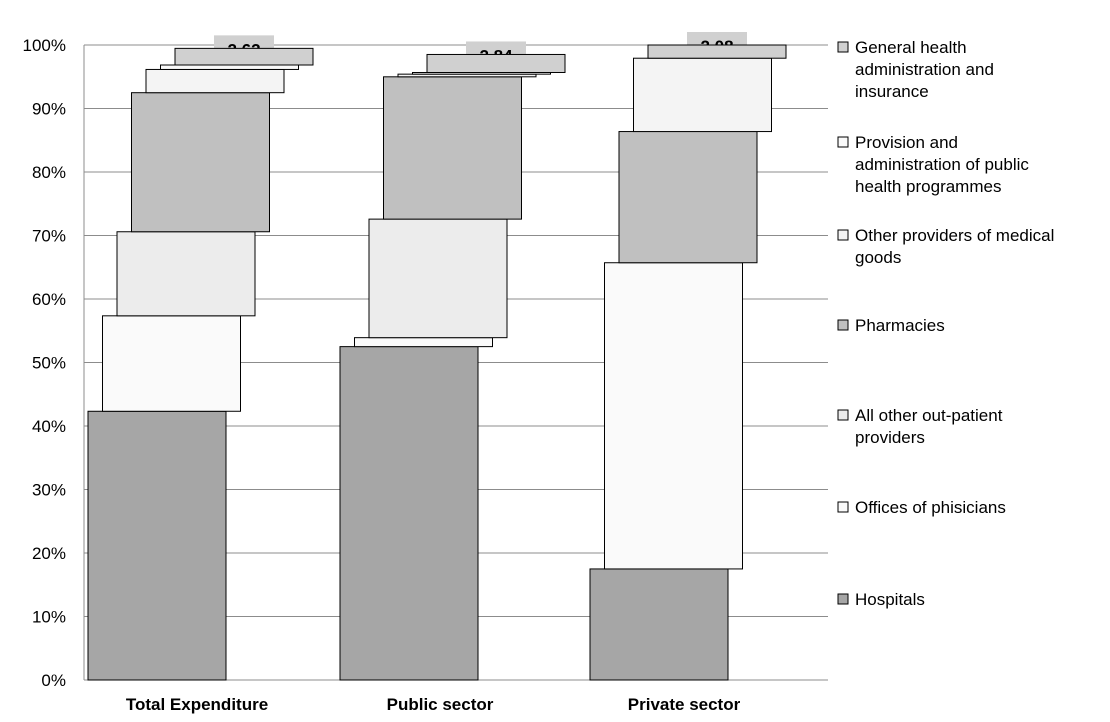 This screenshot has width=1110, height=722. Describe the element at coordinates (954, 235) in the screenshot. I see `legend-label: Other providers of medical` at that location.